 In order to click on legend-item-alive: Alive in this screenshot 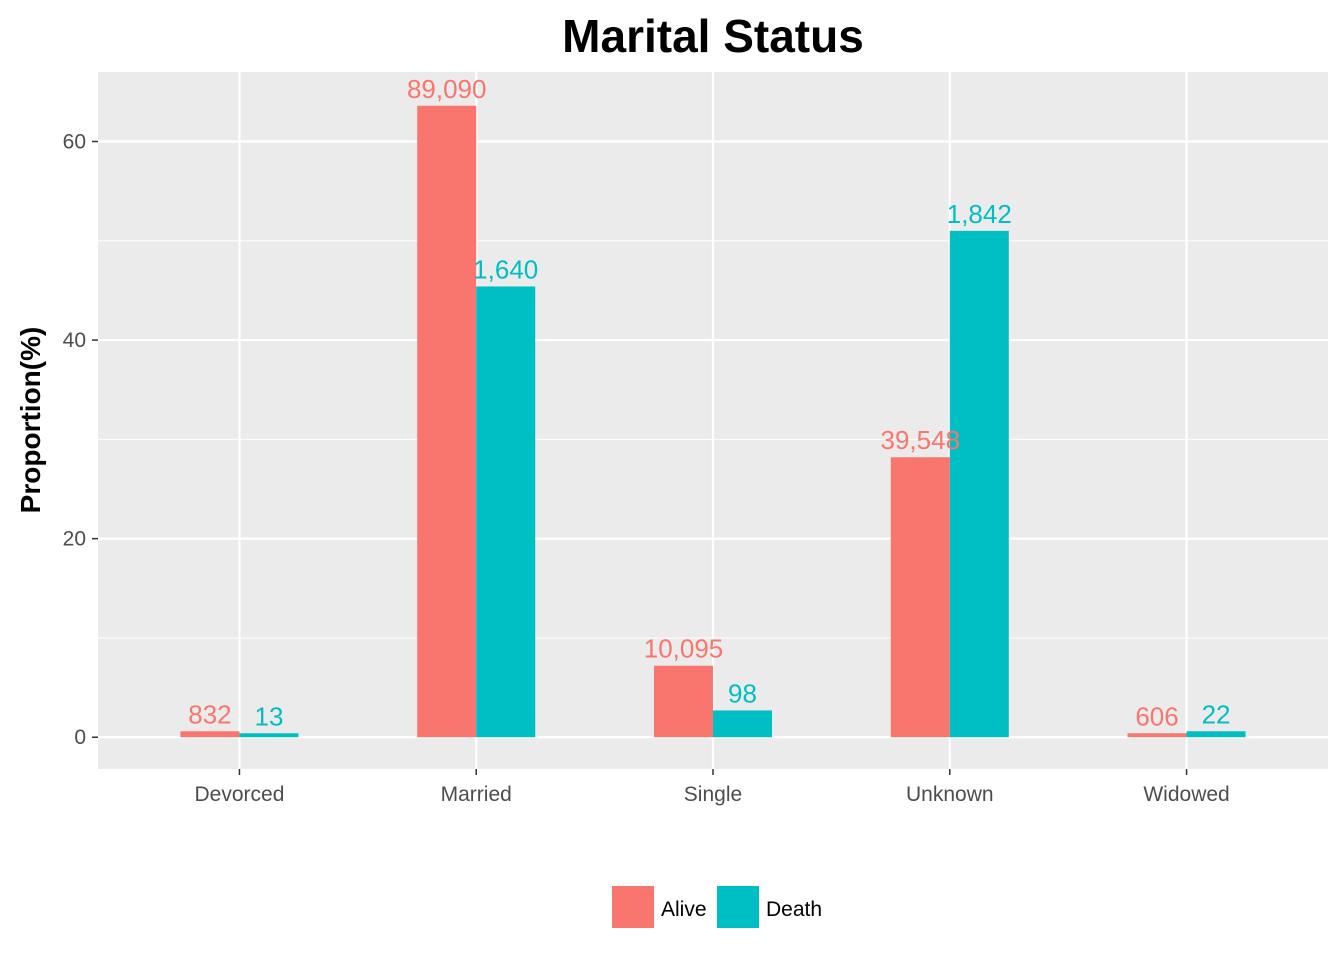, I will do `click(659, 907)`.